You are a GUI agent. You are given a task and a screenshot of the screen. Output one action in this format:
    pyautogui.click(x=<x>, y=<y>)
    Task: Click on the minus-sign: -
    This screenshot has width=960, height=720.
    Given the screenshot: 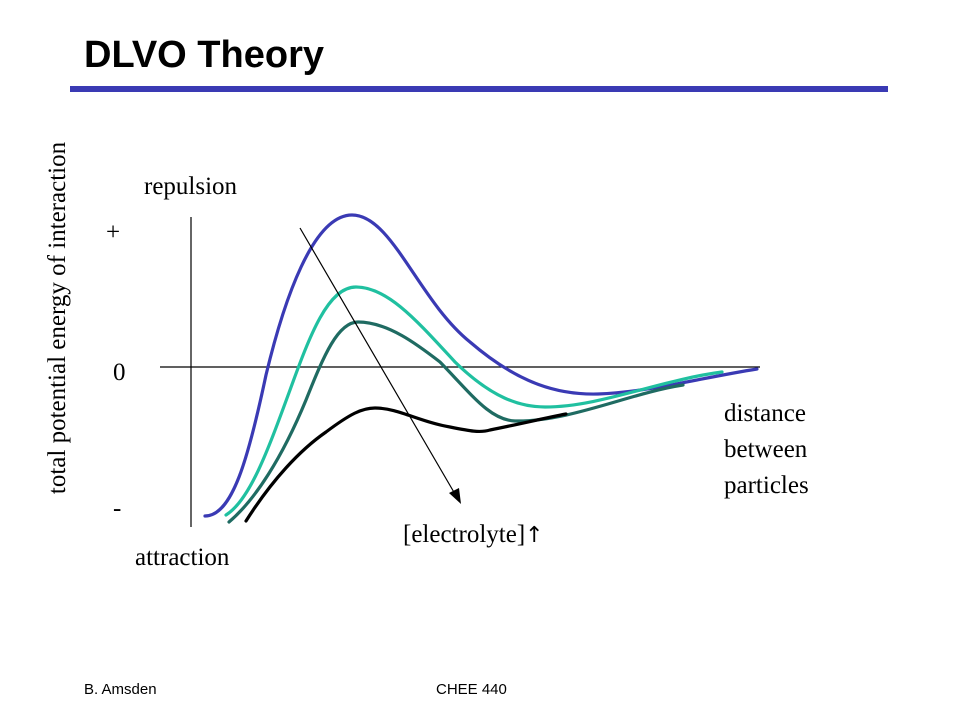 What is the action you would take?
    pyautogui.click(x=117, y=508)
    